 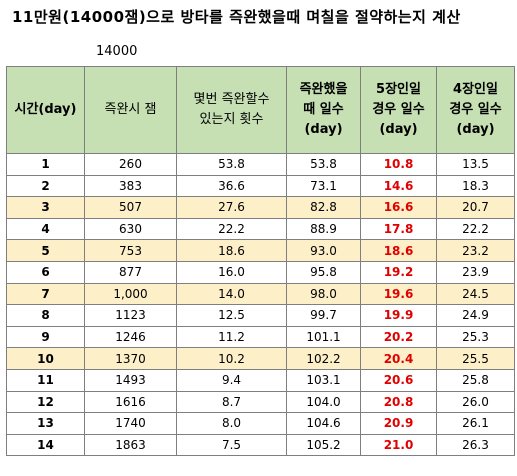 What do you see at coordinates (231, 402) in the screenshot?
I see `cell-times: 8.7` at bounding box center [231, 402].